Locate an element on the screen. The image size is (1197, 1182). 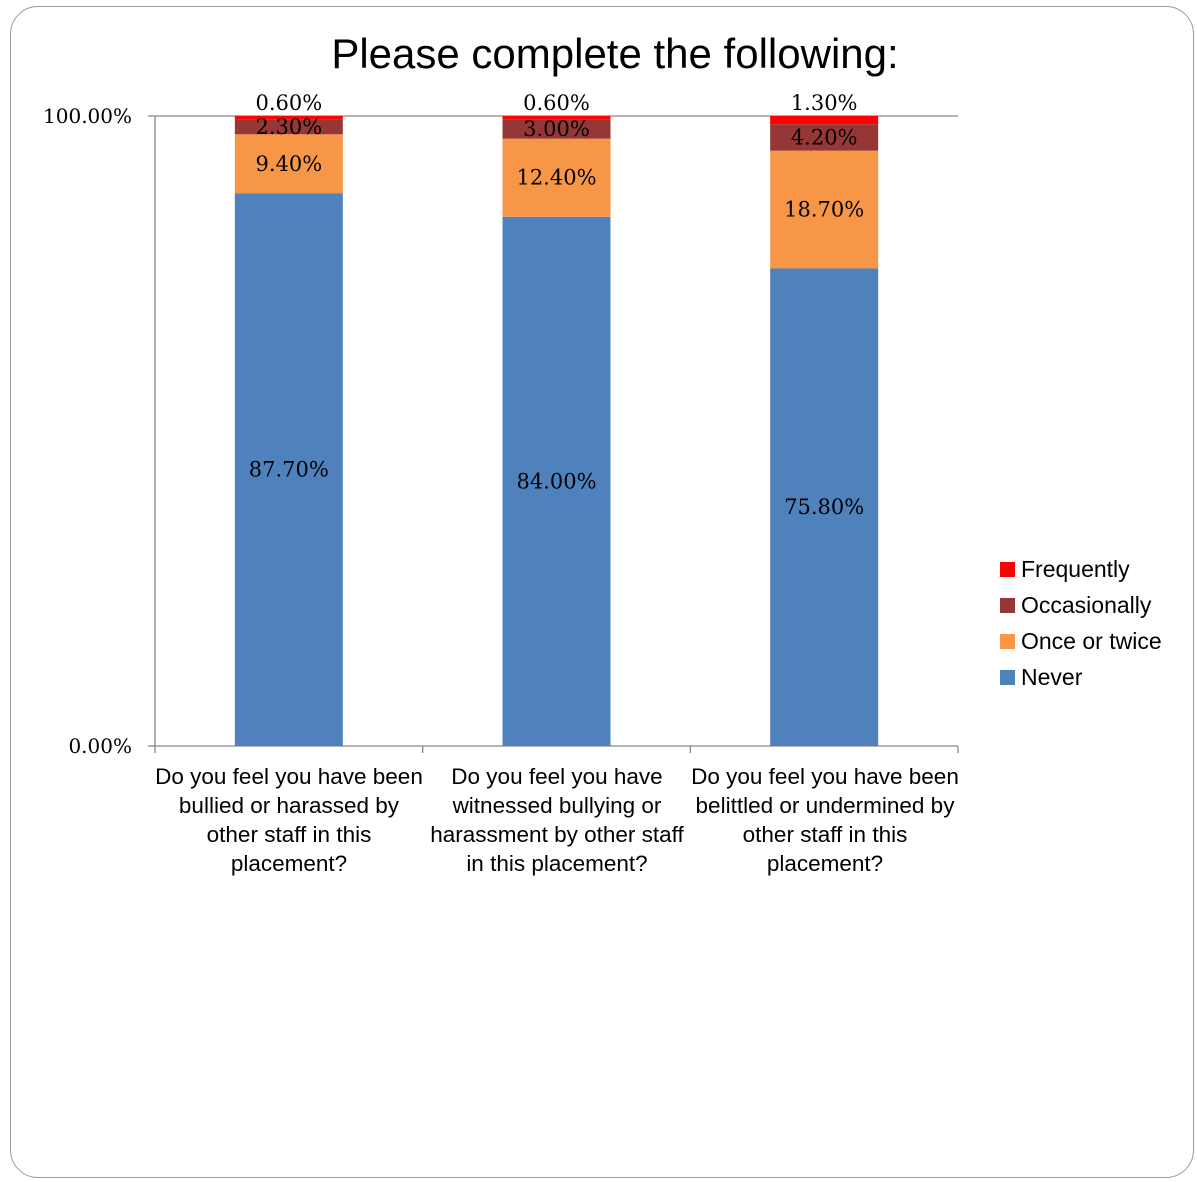
data-label-occasionally-3: 4.20% is located at coordinates (824, 137).